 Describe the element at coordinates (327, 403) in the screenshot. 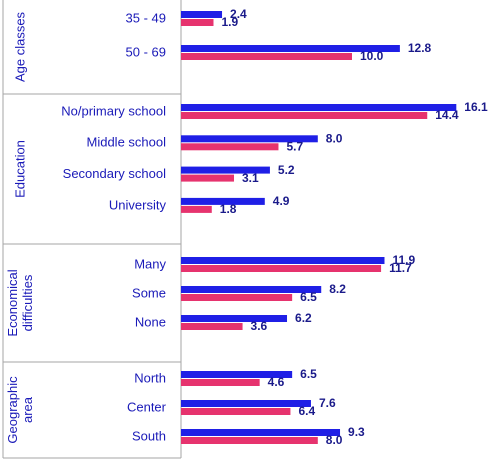

I see `data-label: 7.6` at that location.